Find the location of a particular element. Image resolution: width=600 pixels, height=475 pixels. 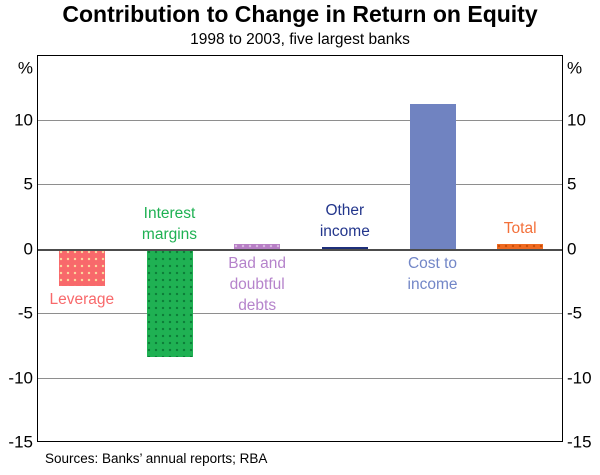

axis-label-left-5: 5 is located at coordinates (28, 184).